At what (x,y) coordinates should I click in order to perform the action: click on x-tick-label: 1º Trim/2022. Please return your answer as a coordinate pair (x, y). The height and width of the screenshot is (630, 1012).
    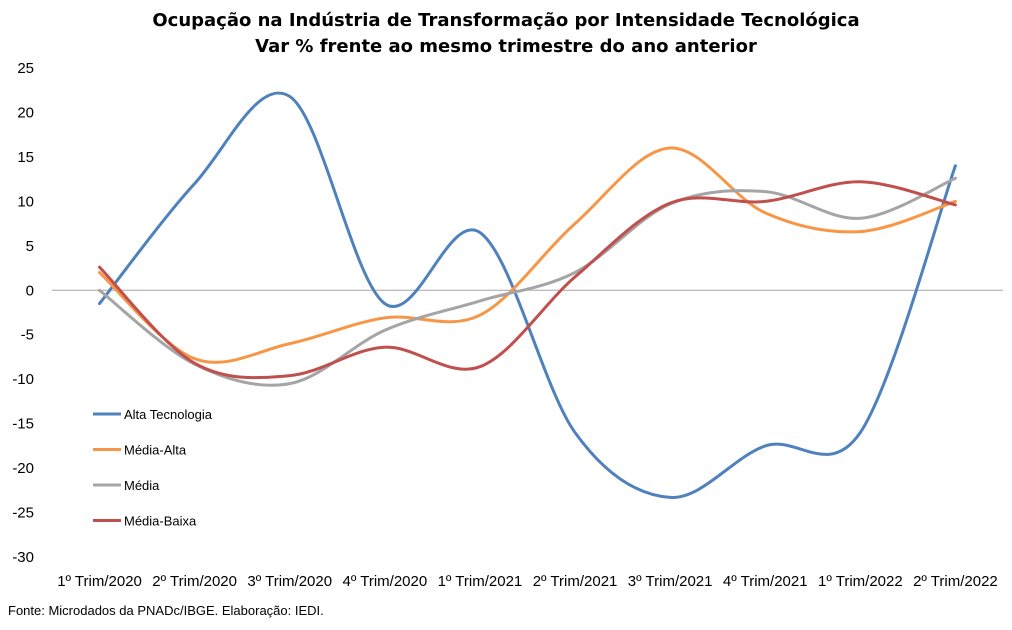
    Looking at the image, I should click on (860, 581).